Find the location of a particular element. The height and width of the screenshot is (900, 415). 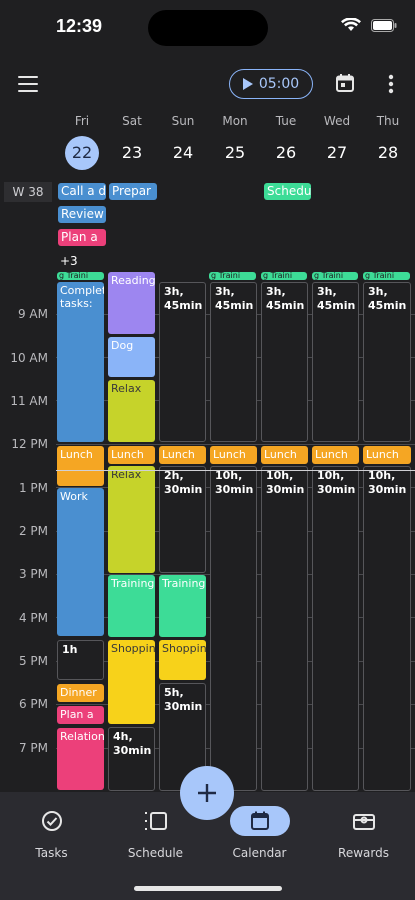

nav-label: Tasks is located at coordinates (51, 853).